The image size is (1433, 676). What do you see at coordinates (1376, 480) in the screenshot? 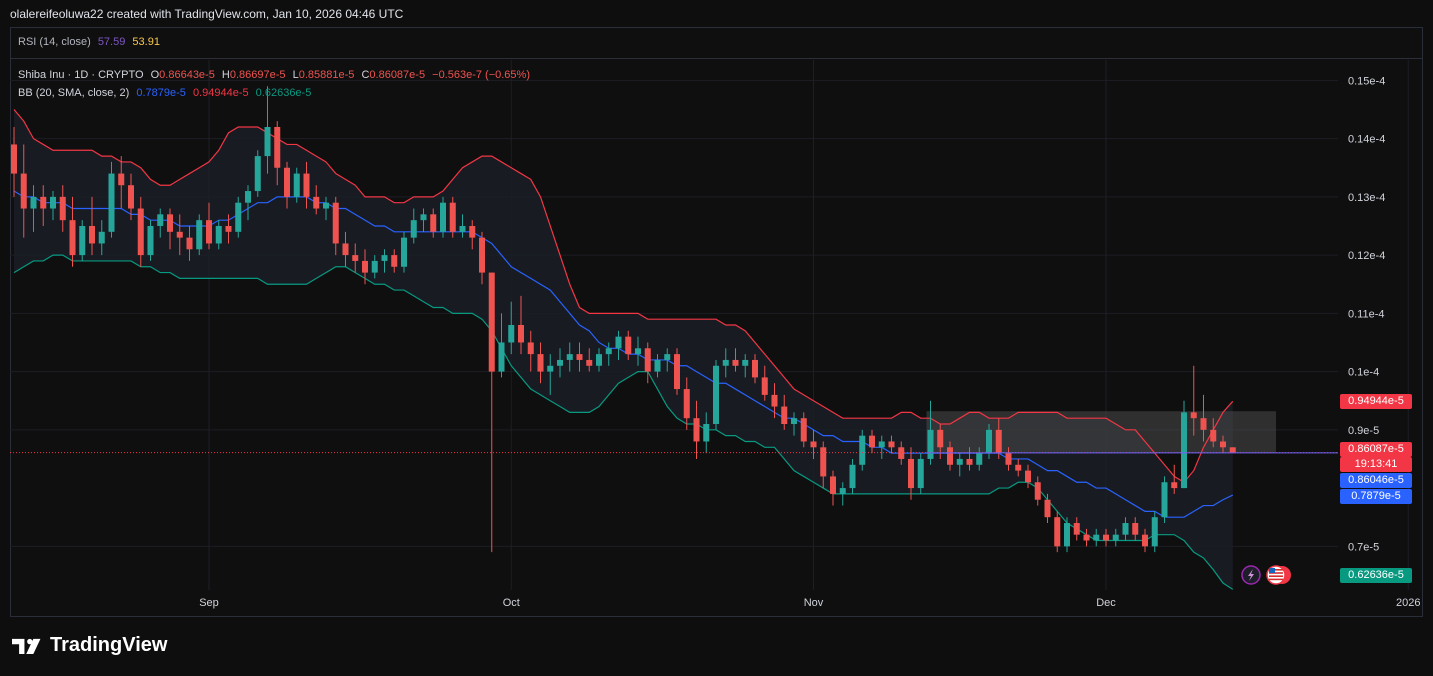
I see `price-line-tag: 0.86046e-5` at bounding box center [1376, 480].